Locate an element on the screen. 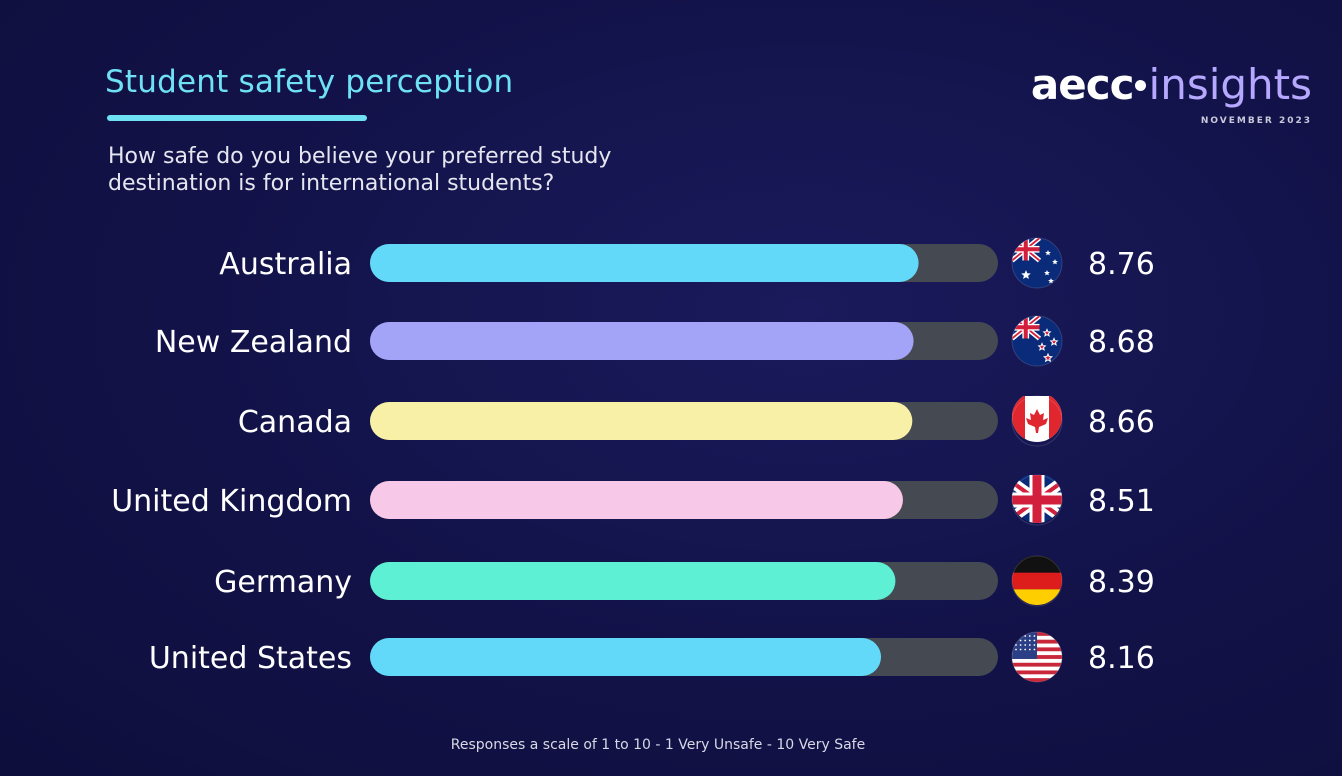  bar-united-states is located at coordinates (626, 657).